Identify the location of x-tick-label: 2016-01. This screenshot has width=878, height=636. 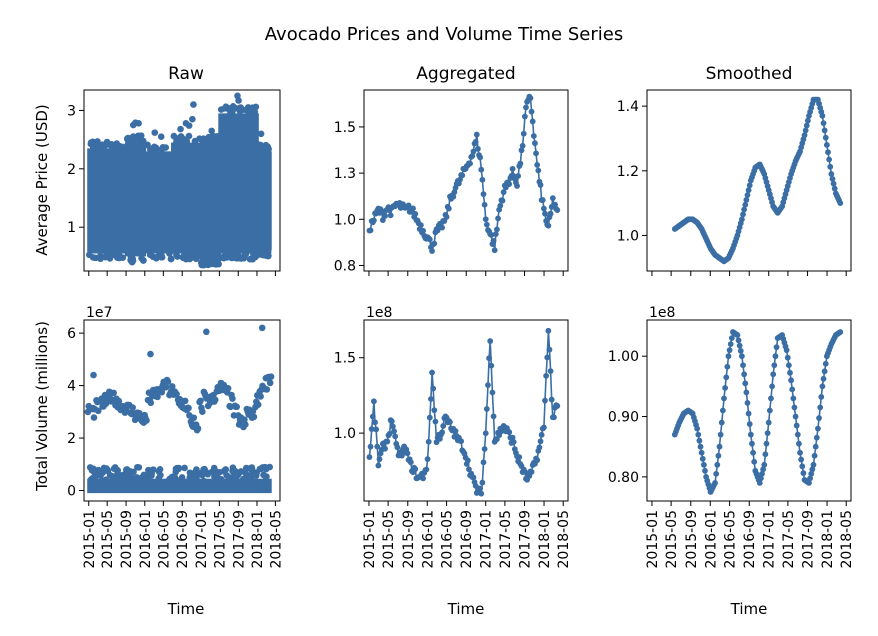
(428, 539).